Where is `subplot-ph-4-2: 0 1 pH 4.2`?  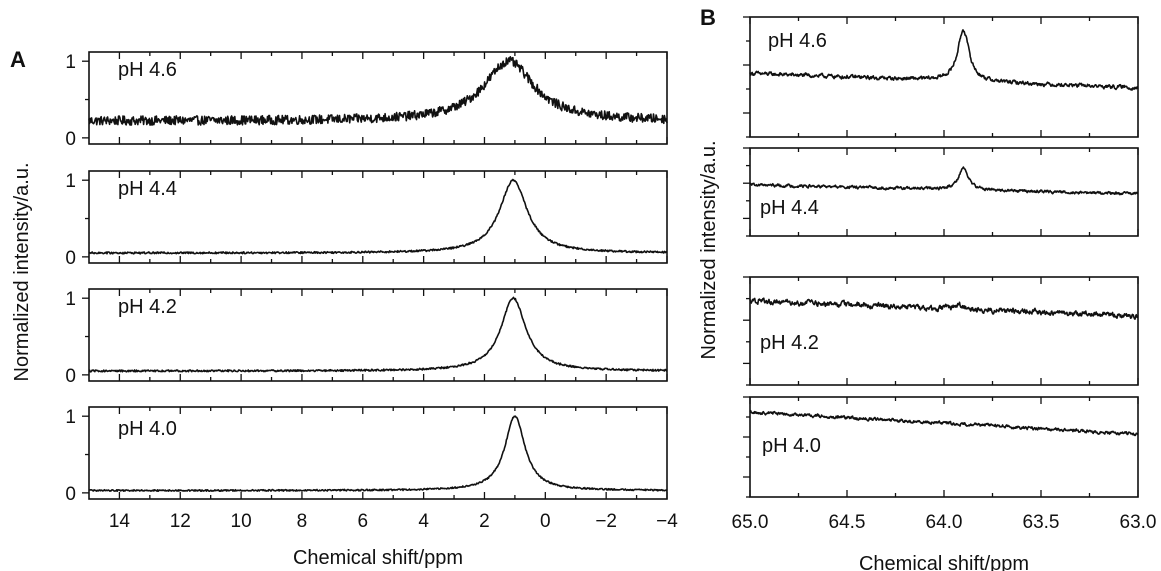 subplot-ph-4-2: 0 1 pH 4.2 is located at coordinates (366, 337).